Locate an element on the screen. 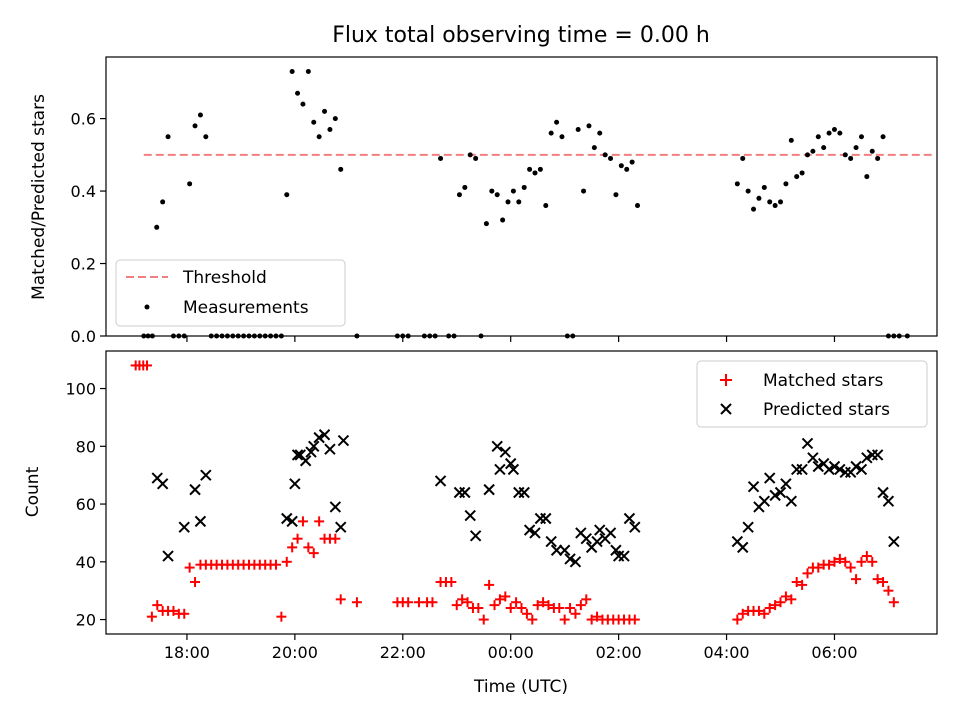  bottom-y-tick-label: 40 is located at coordinates (86, 562).